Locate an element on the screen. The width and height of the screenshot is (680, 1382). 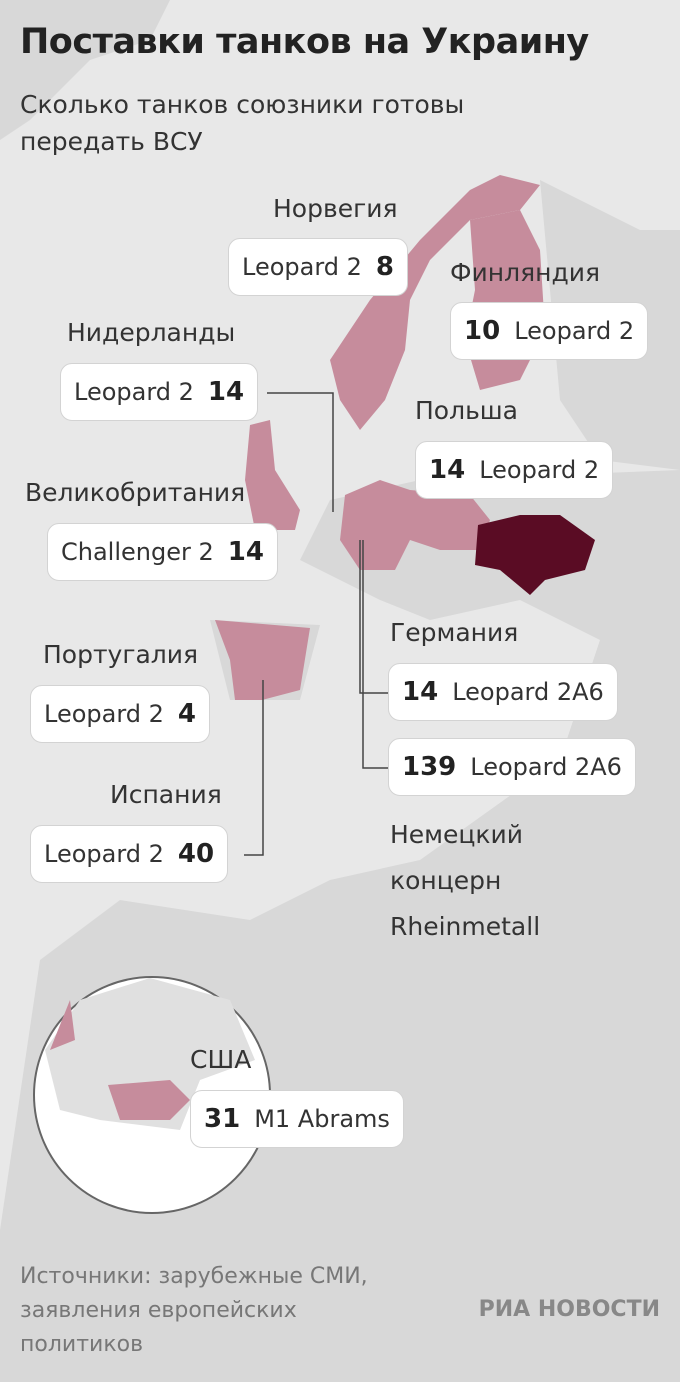
tank-box: Leopard 2 8 is located at coordinates (318, 267).